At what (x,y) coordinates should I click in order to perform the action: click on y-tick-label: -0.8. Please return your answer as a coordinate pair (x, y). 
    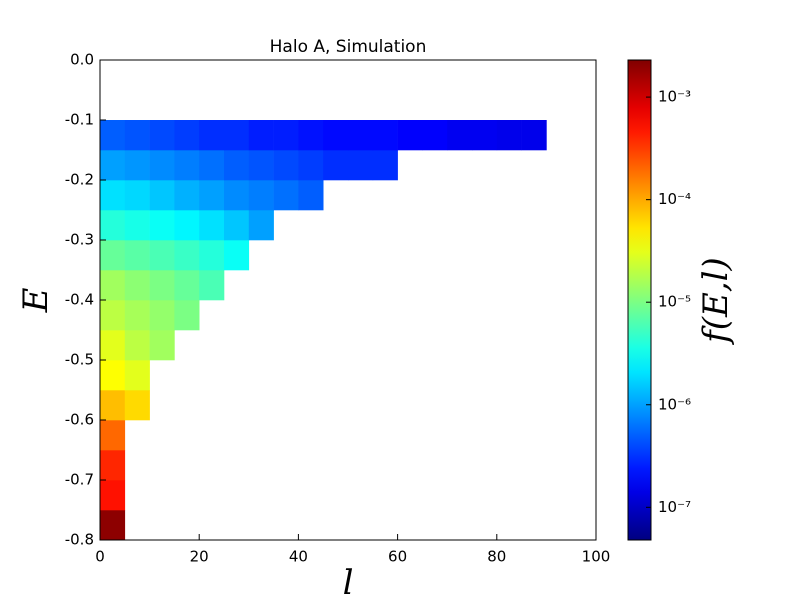
    Looking at the image, I should click on (79, 540).